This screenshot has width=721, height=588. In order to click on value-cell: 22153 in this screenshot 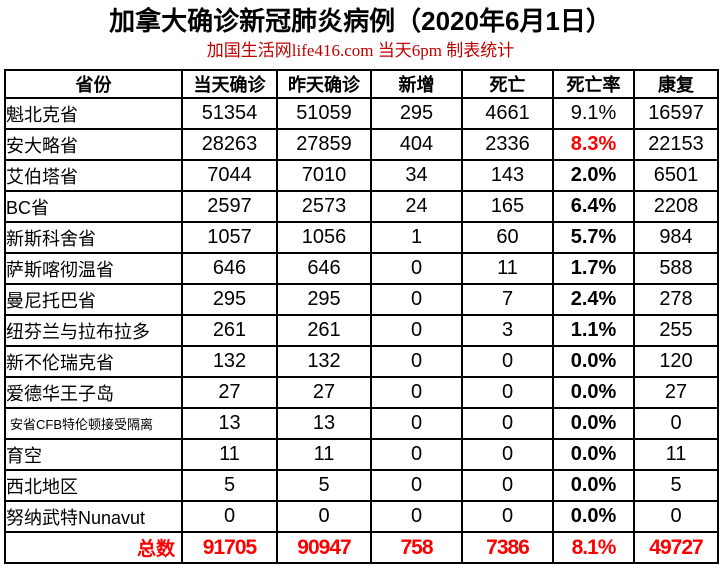, I will do `click(676, 144)`.